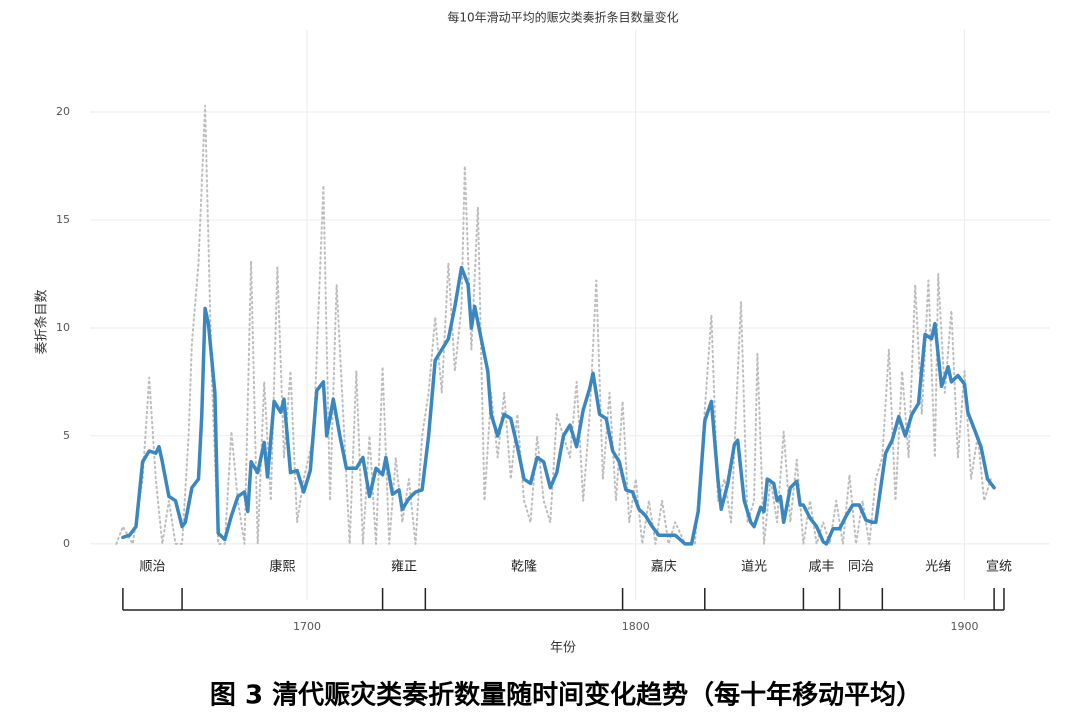 The height and width of the screenshot is (722, 1080). I want to click on caption: 图 3 清代赈灾类奏折数量随时间变化趋势（每十年移动平均）, so click(566, 695).